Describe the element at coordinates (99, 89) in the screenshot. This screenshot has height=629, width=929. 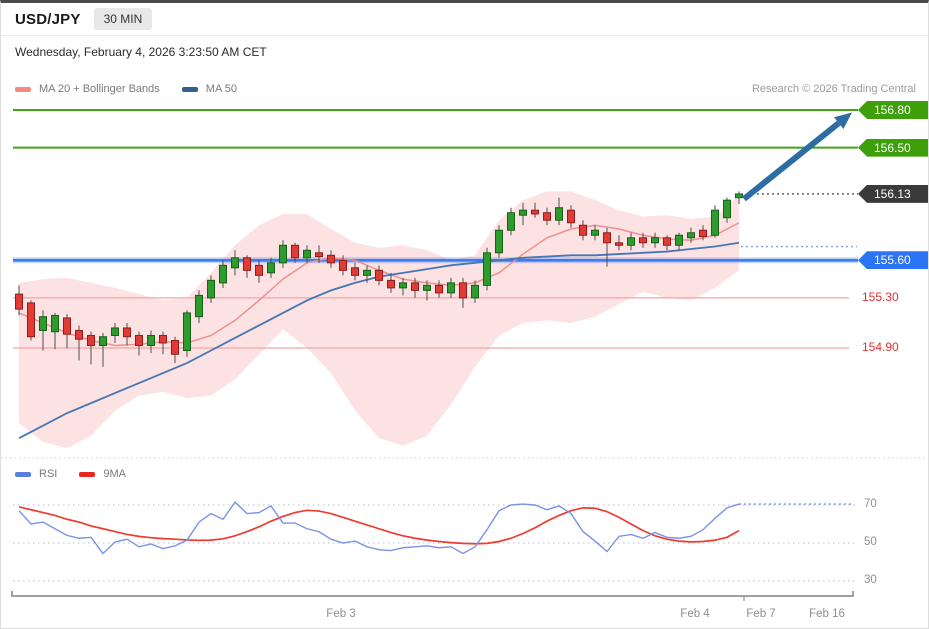
I see `ma20-bollinger-legend-label: MA 20 + Bollinger Bands` at that location.